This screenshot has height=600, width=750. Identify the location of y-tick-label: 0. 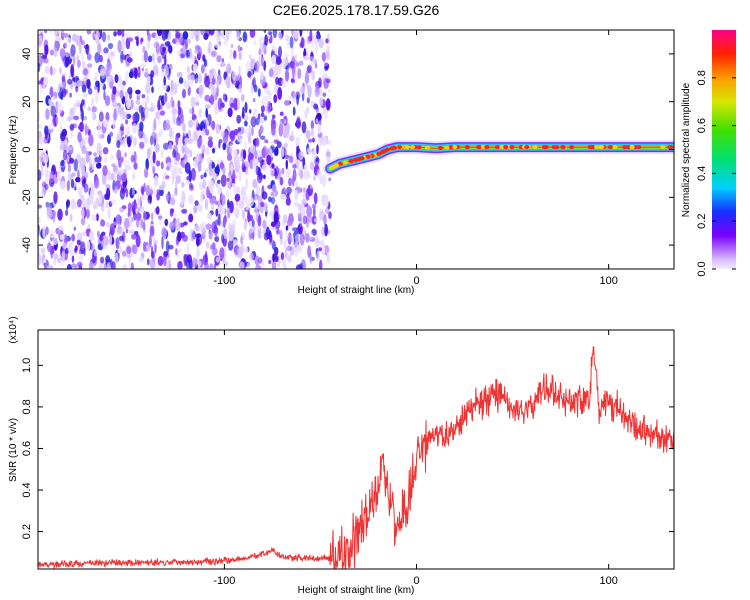
(27, 149).